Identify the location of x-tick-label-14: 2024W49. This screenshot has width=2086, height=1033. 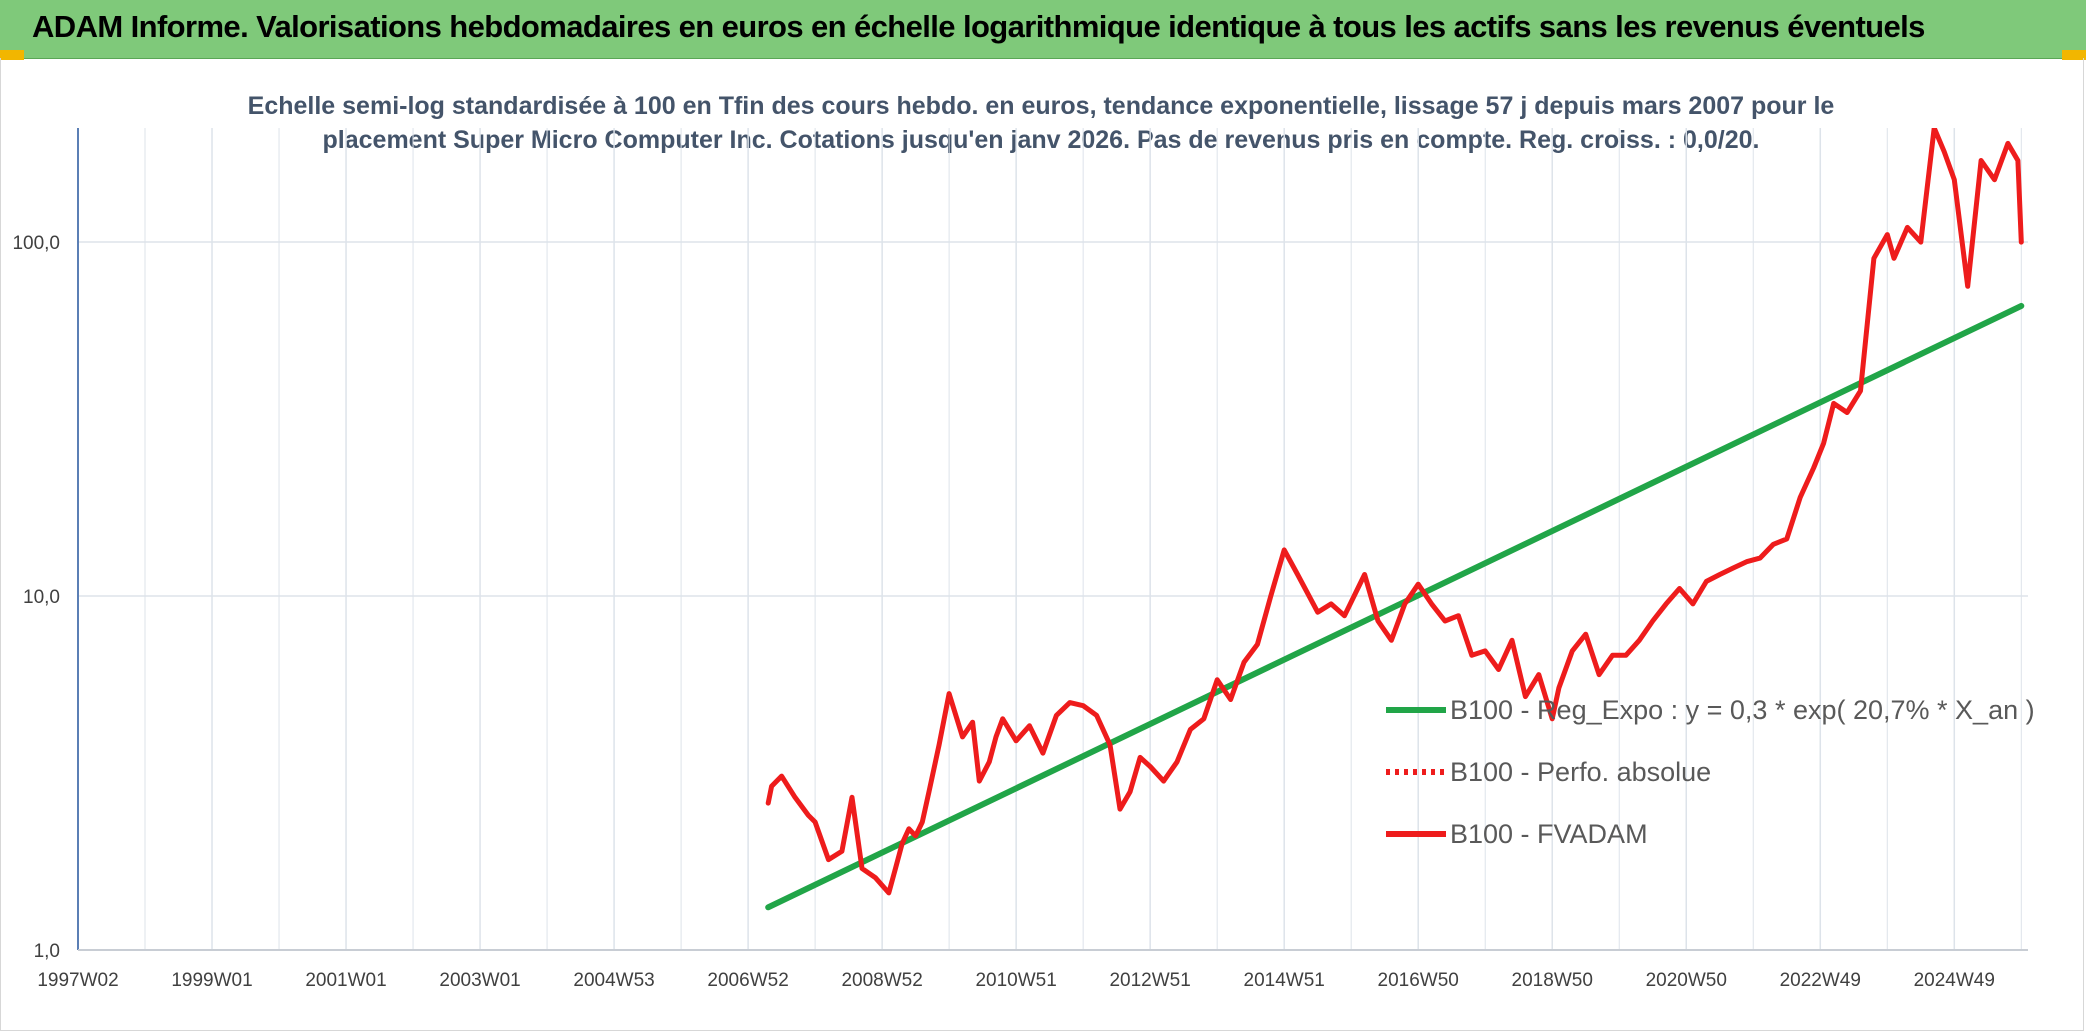
(1954, 980).